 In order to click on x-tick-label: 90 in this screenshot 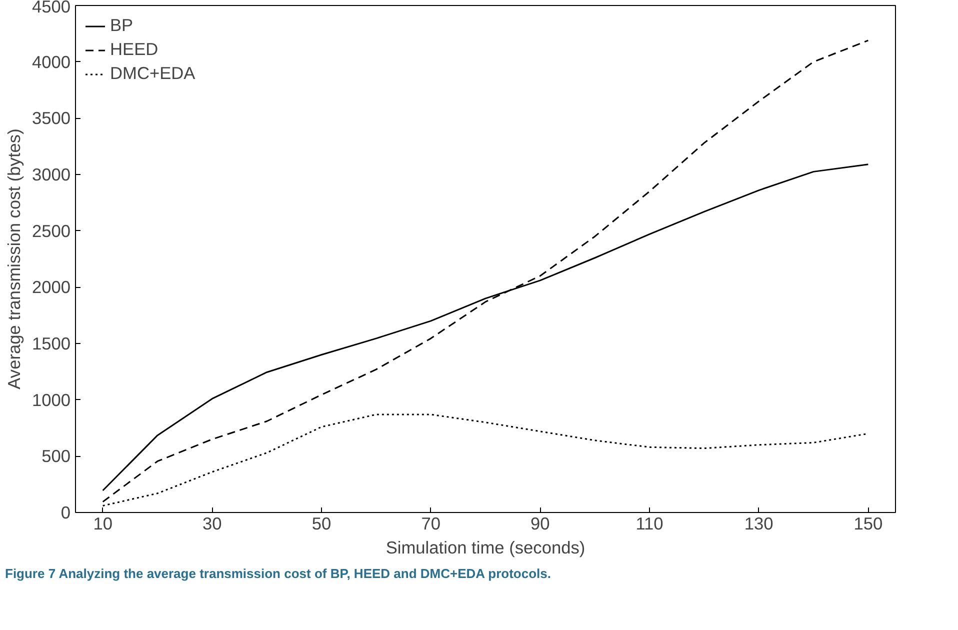, I will do `click(540, 524)`.